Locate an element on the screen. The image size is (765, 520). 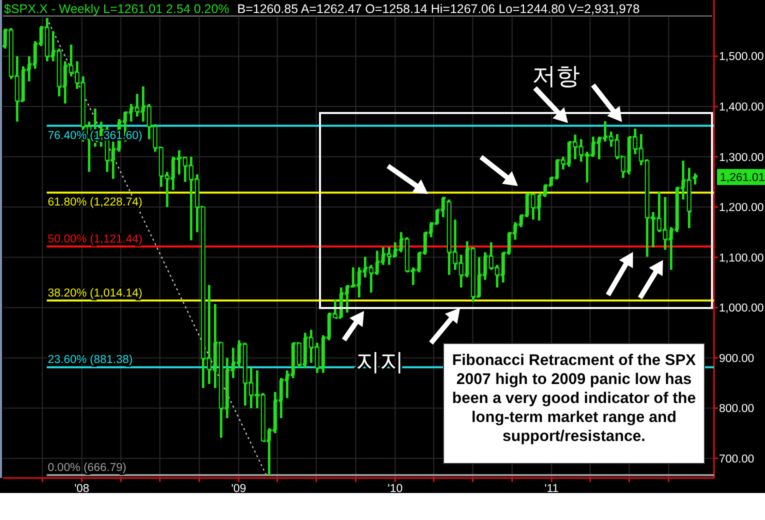
ref-line-label: 23.60% (881.38) is located at coordinates (90, 360).